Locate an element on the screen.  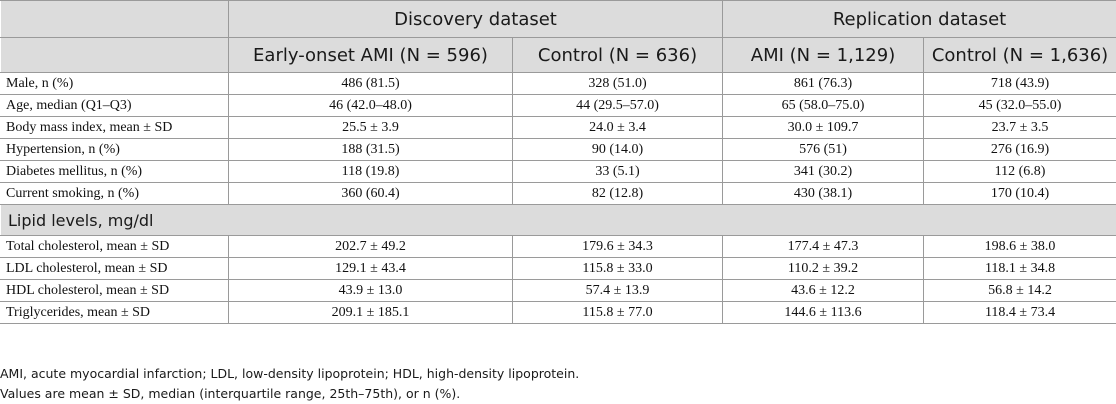
row-label: Body mass index, mean ± SD is located at coordinates (114, 127).